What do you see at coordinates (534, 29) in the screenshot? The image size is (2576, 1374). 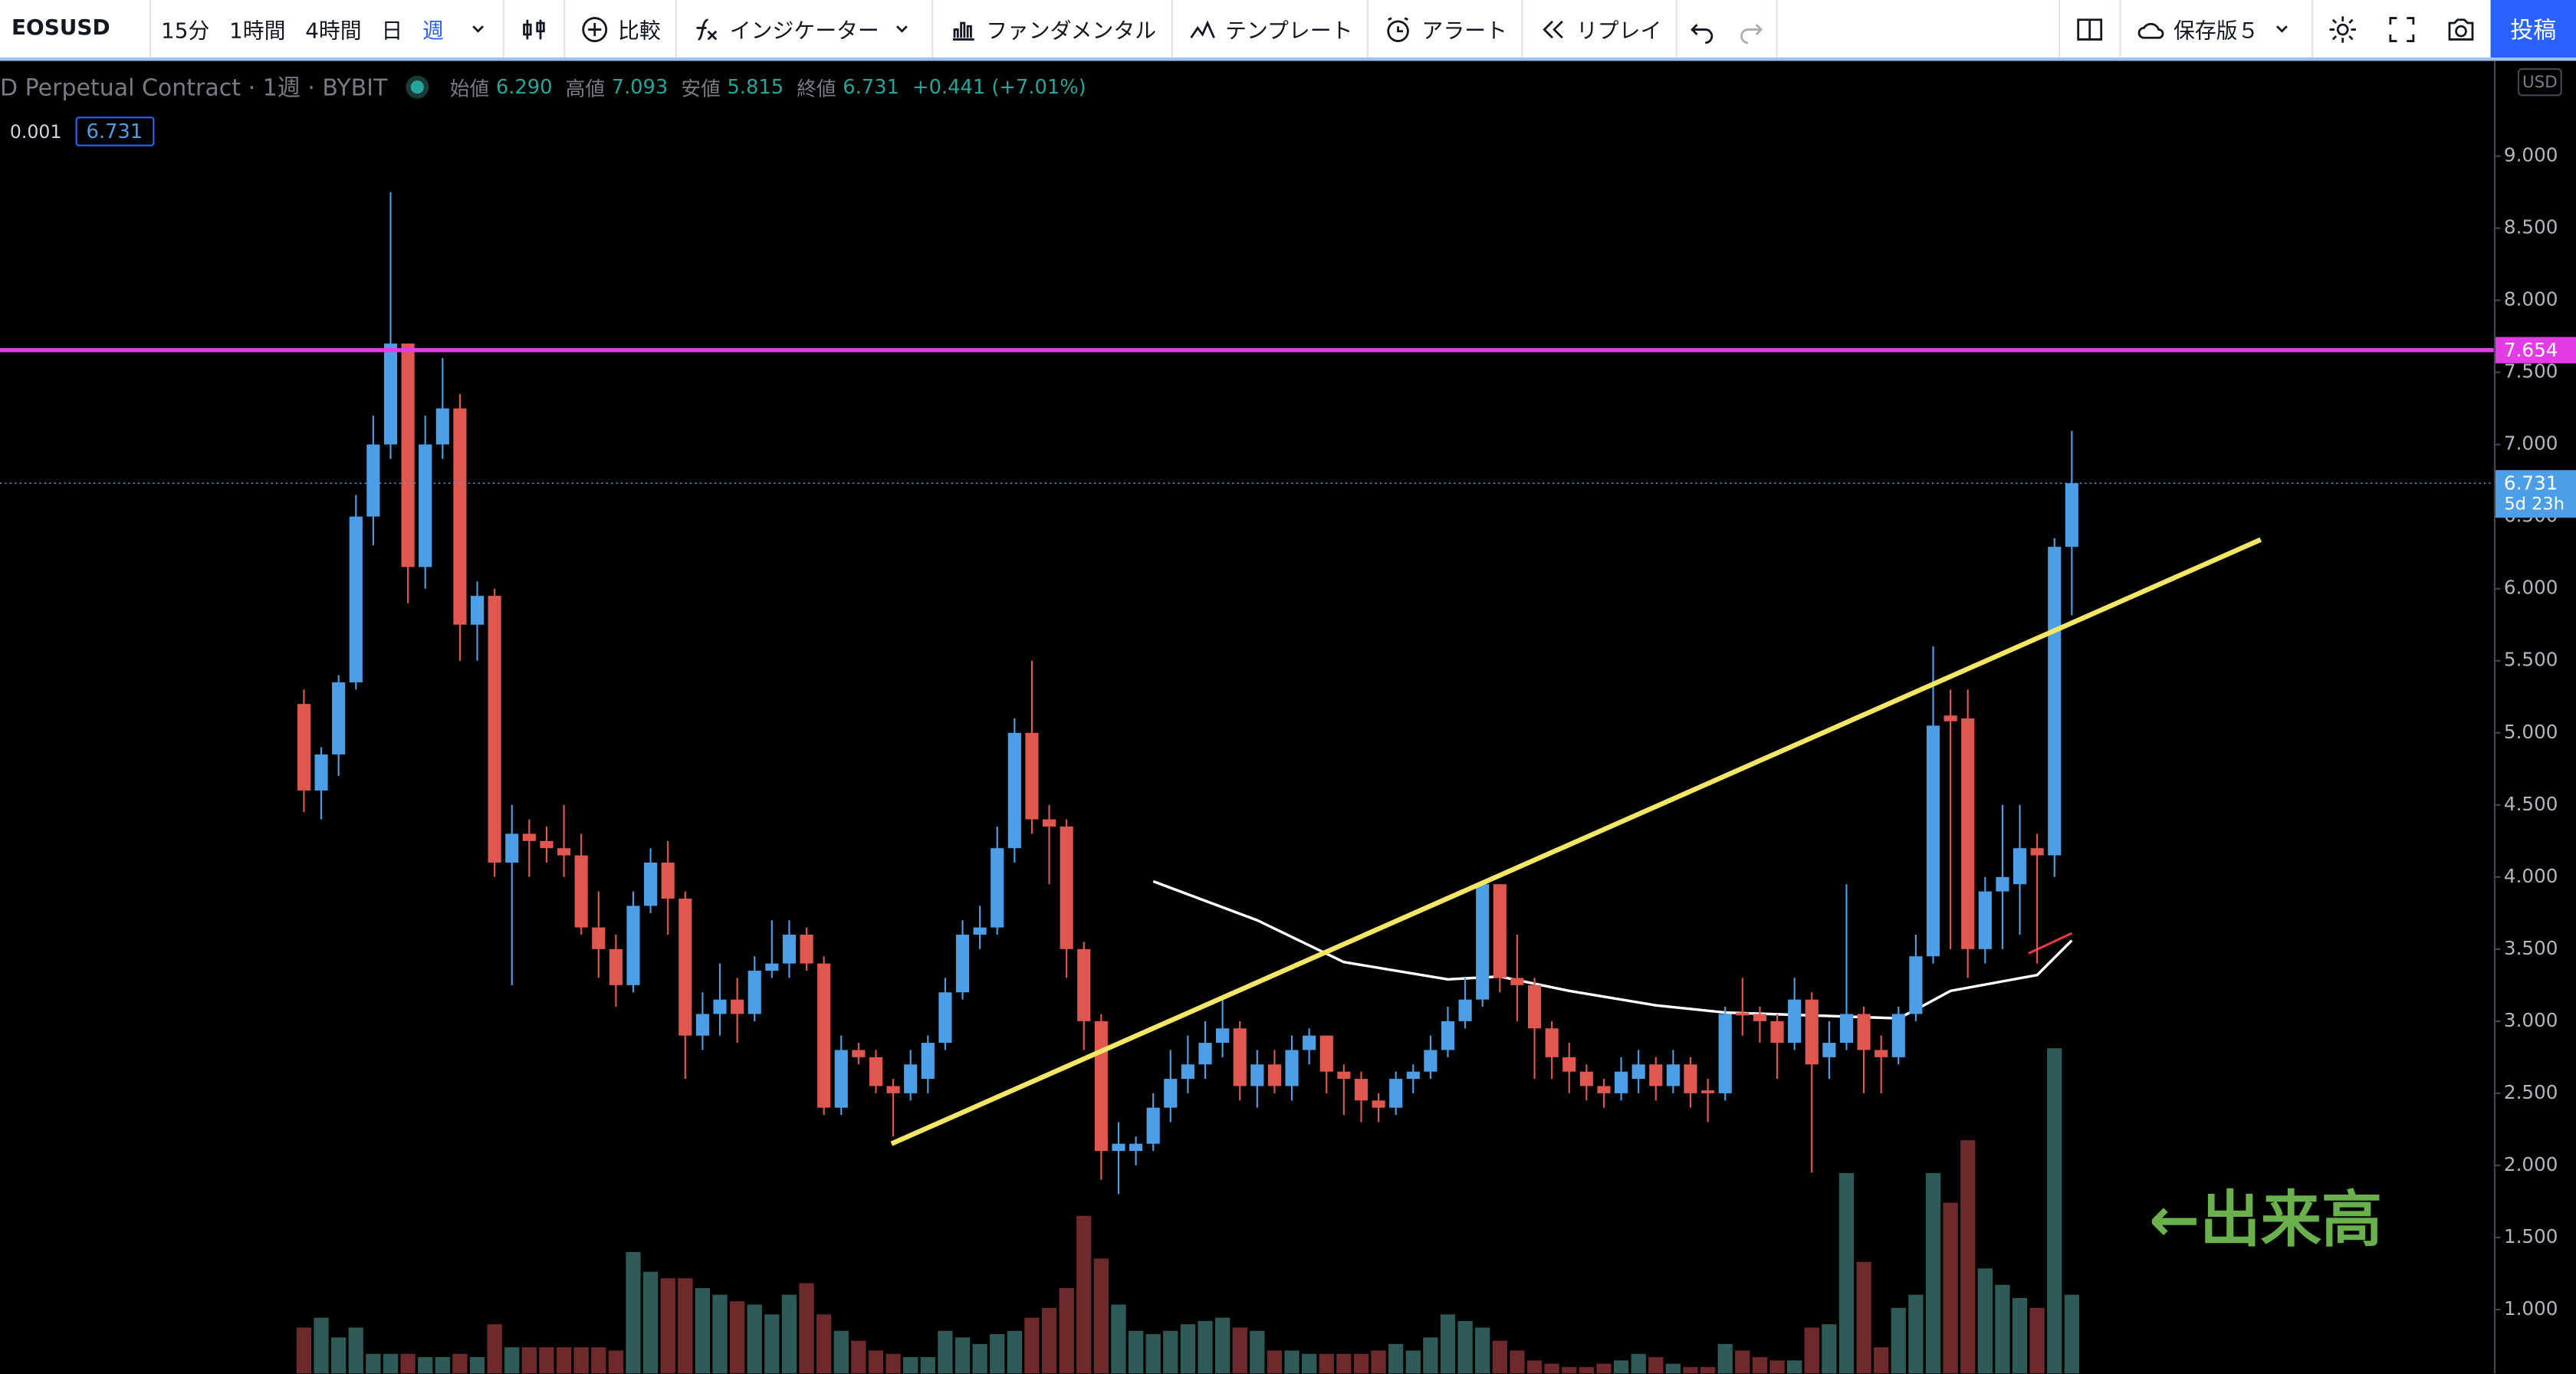 I see `chart-type` at bounding box center [534, 29].